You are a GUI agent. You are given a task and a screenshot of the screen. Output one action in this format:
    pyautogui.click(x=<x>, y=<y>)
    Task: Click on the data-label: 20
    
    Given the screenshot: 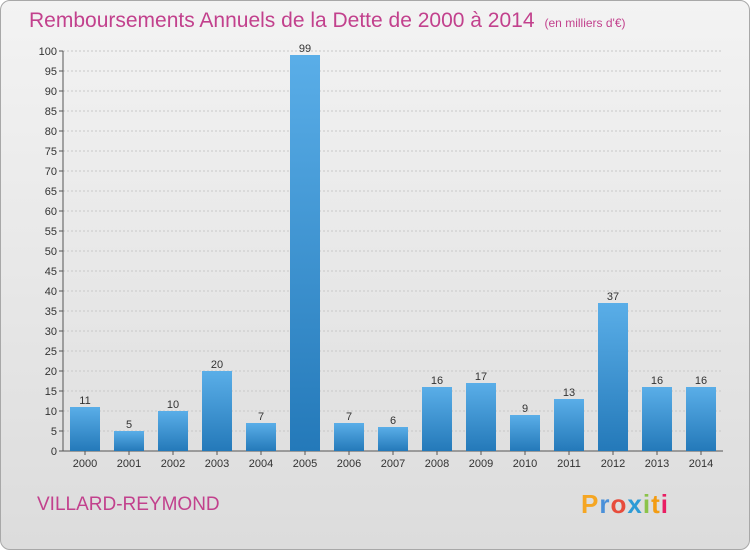 What is the action you would take?
    pyautogui.click(x=217, y=365)
    